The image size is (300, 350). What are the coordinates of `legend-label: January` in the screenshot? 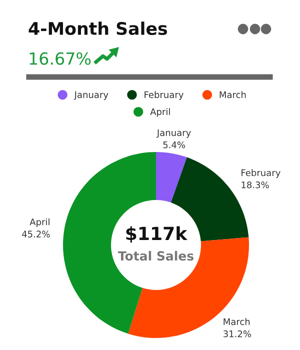 It's located at (91, 95).